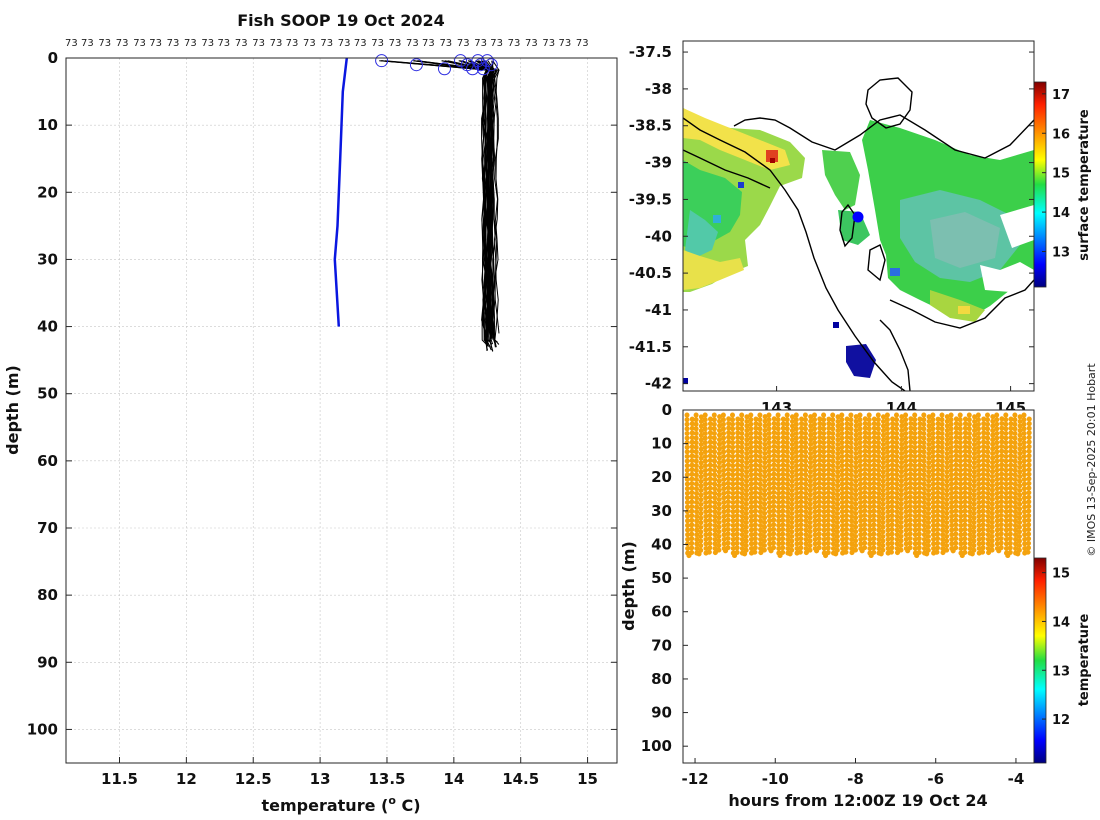 This screenshot has height=820, width=1100. I want to click on ts-y-tick-label: 80, so click(661, 679).